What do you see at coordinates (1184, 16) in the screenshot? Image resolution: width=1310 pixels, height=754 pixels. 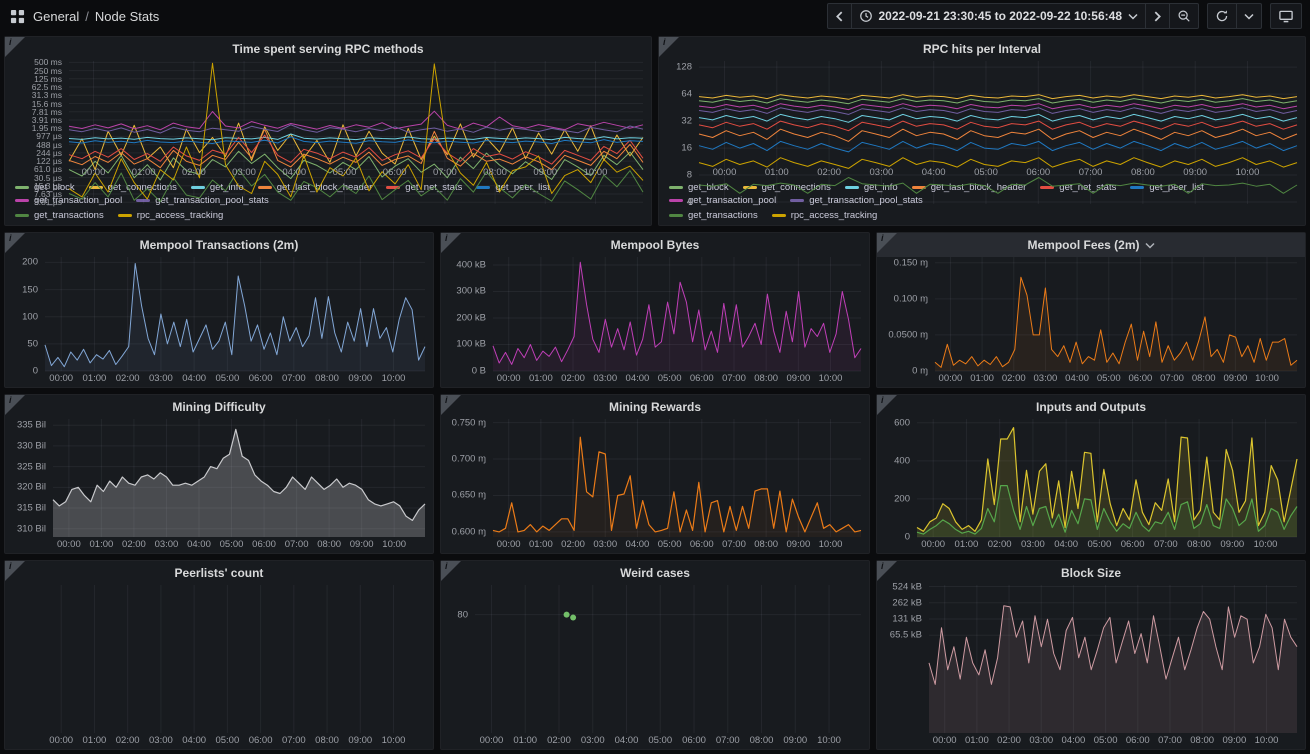 I see `zoom-out-time-button` at bounding box center [1184, 16].